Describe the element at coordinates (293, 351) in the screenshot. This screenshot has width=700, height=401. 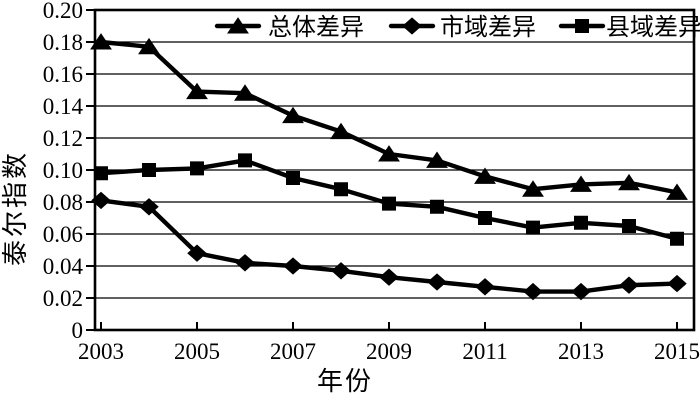
I see `x-tick-label: 2007` at that location.